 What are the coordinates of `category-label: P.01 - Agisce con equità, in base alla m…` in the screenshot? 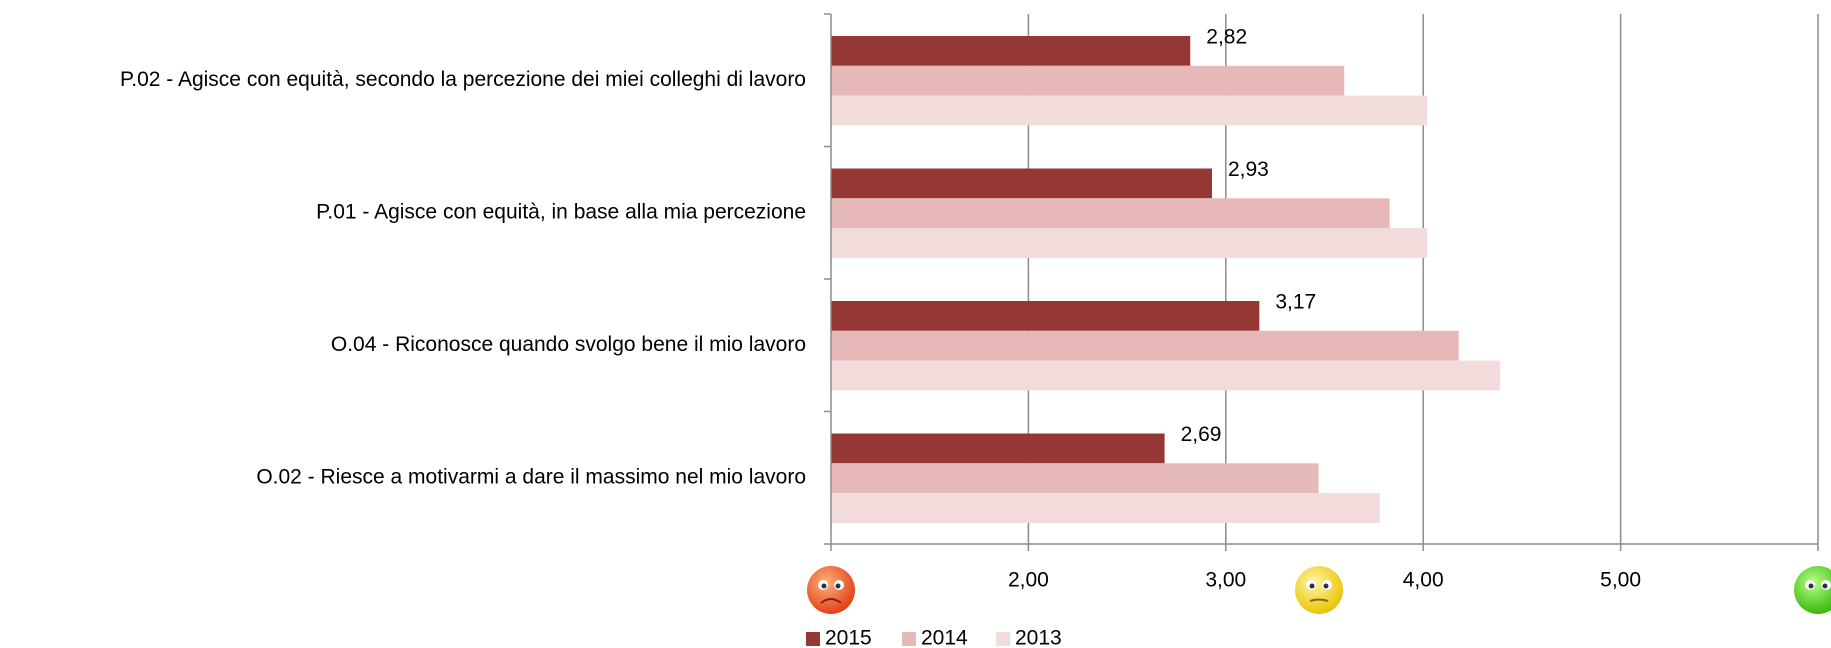 It's located at (561, 212).